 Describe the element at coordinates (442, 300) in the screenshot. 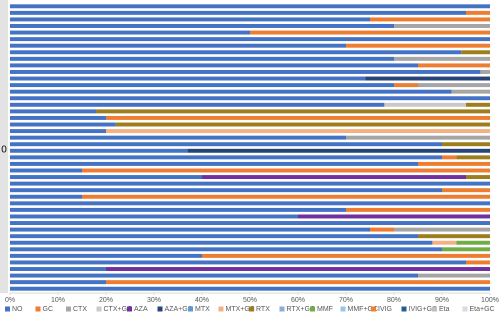

I see `x-tick-label: 90%` at that location.